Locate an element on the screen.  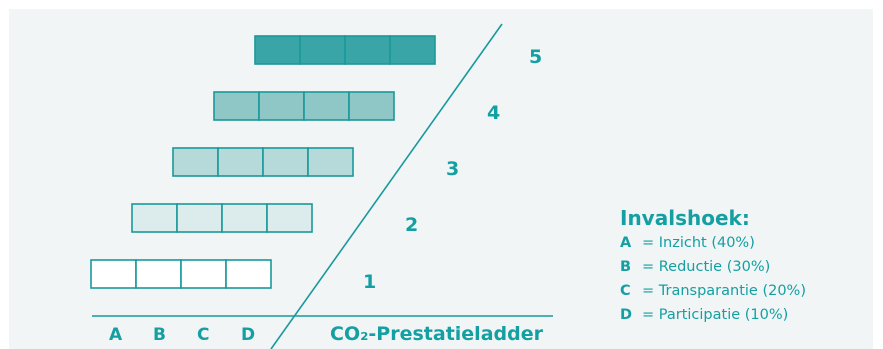
level-5-cell-d is located at coordinates (412, 50).